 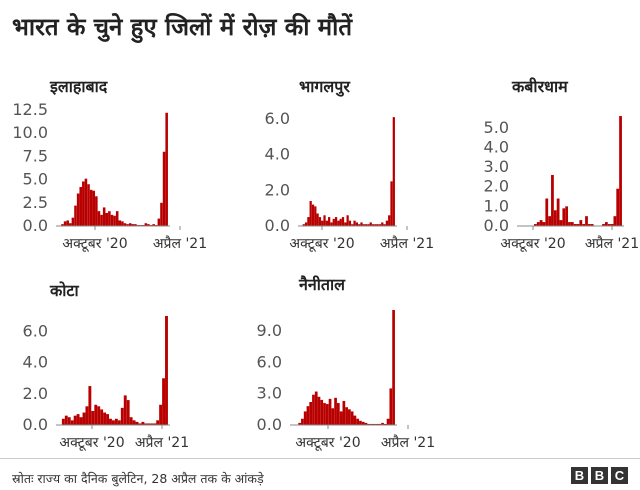 I want to click on y-tick-label: 7.5, so click(x=35, y=155).